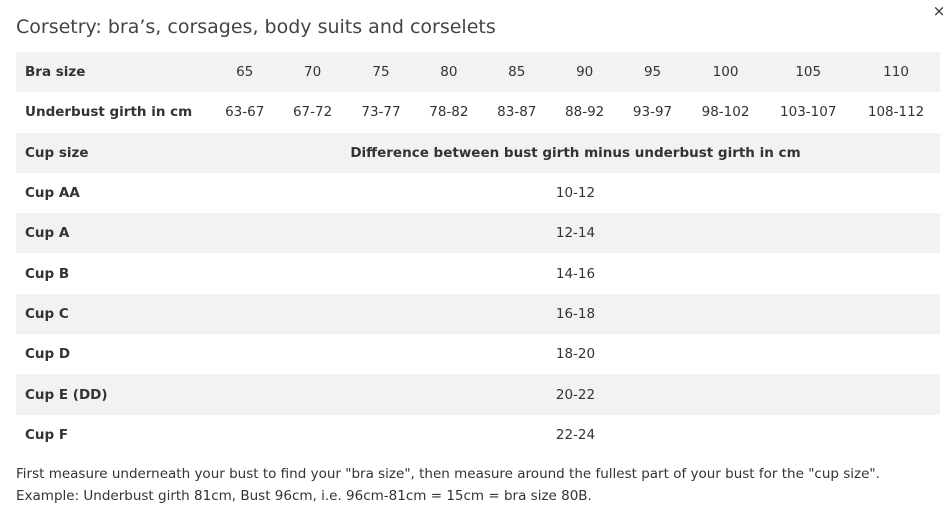 This screenshot has height=532, width=952. What do you see at coordinates (584, 112) in the screenshot?
I see `underbust-cell: 88-92` at bounding box center [584, 112].